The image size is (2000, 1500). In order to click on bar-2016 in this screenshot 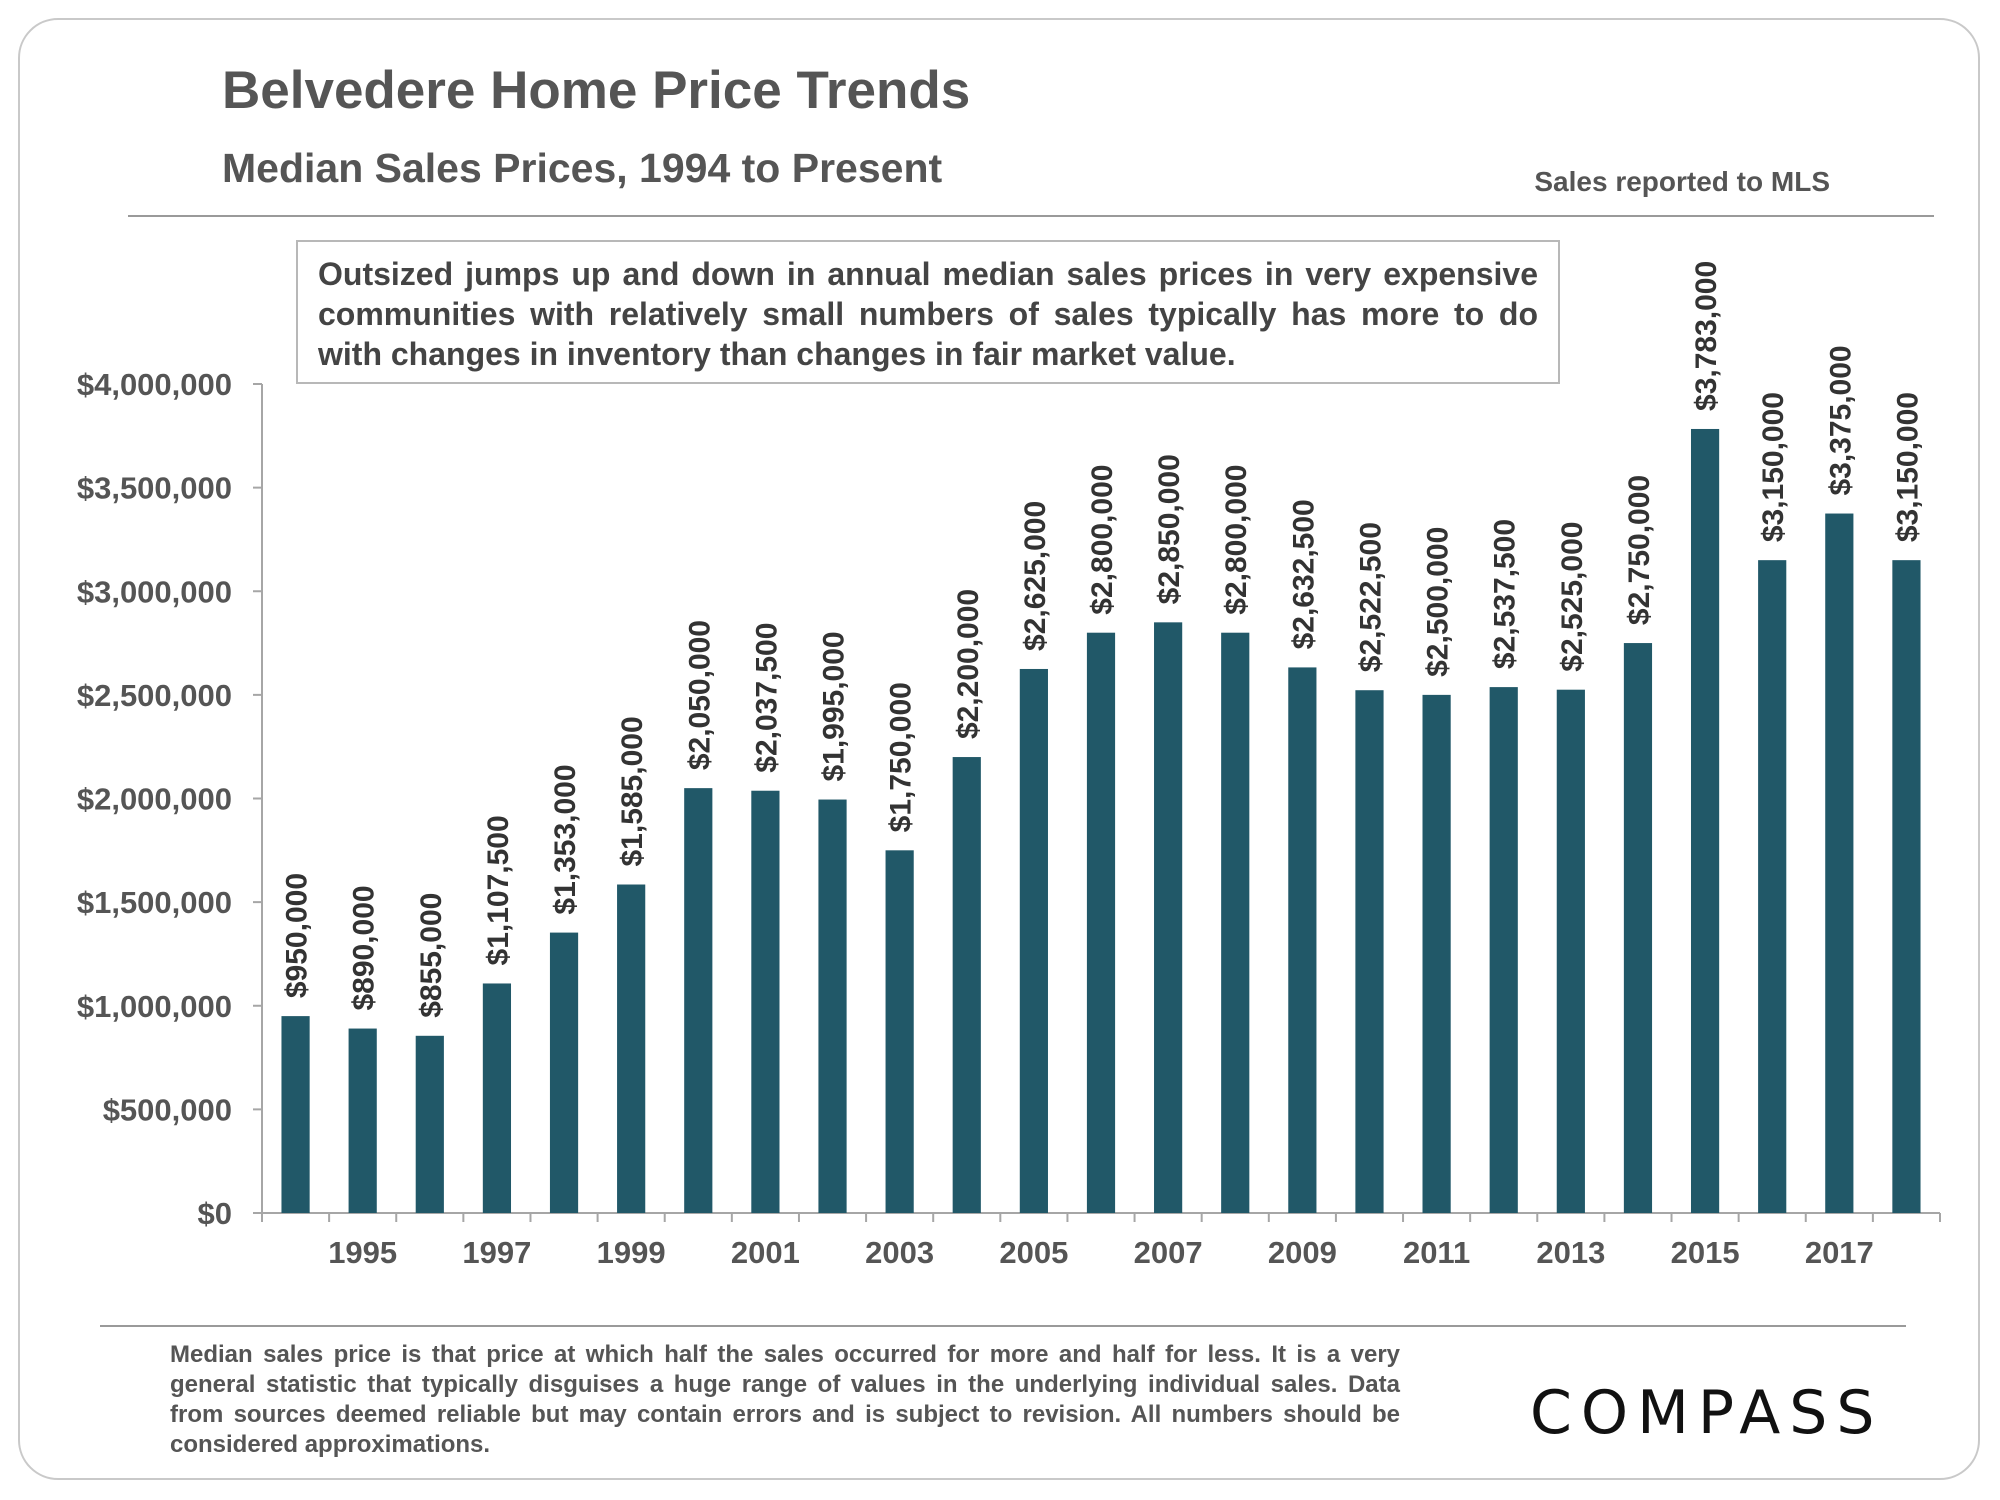, I will do `click(1772, 886)`.